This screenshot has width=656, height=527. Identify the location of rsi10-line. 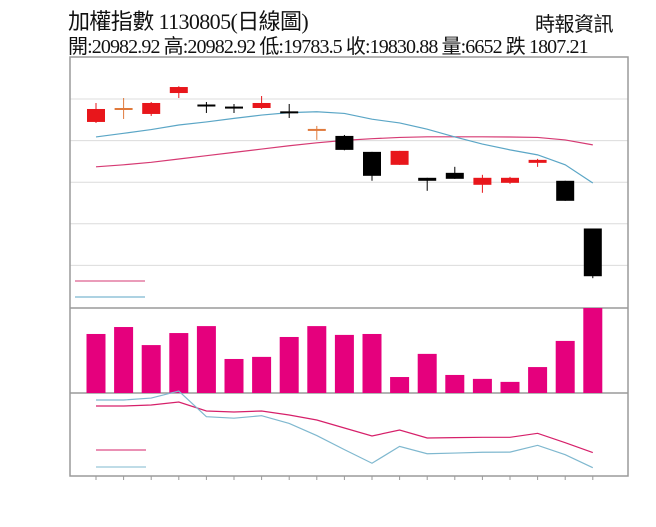
(345, 429).